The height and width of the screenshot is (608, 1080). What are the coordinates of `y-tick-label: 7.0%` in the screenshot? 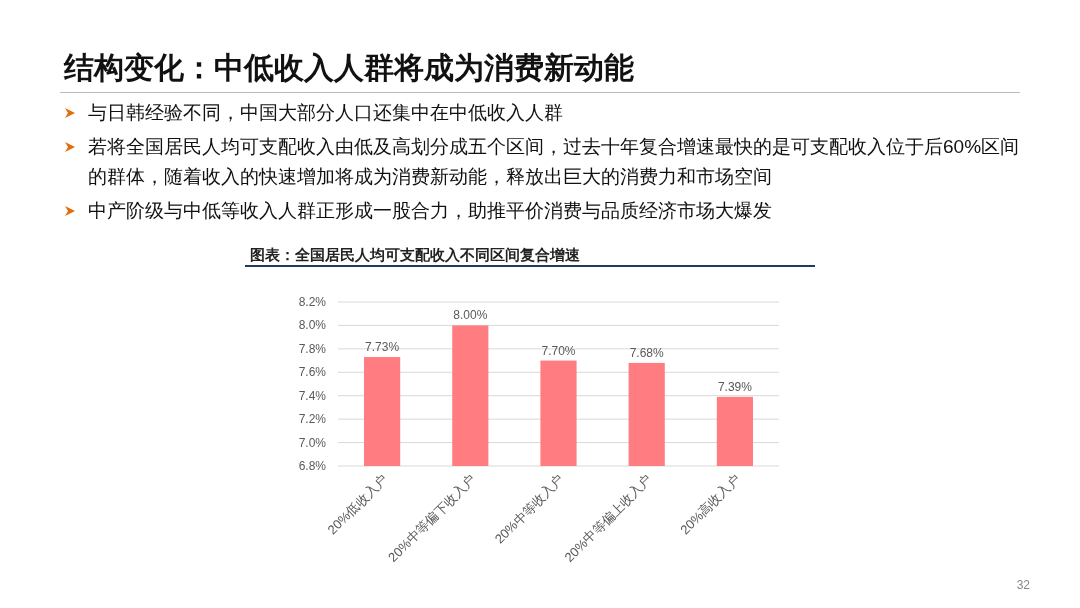 It's located at (312, 442).